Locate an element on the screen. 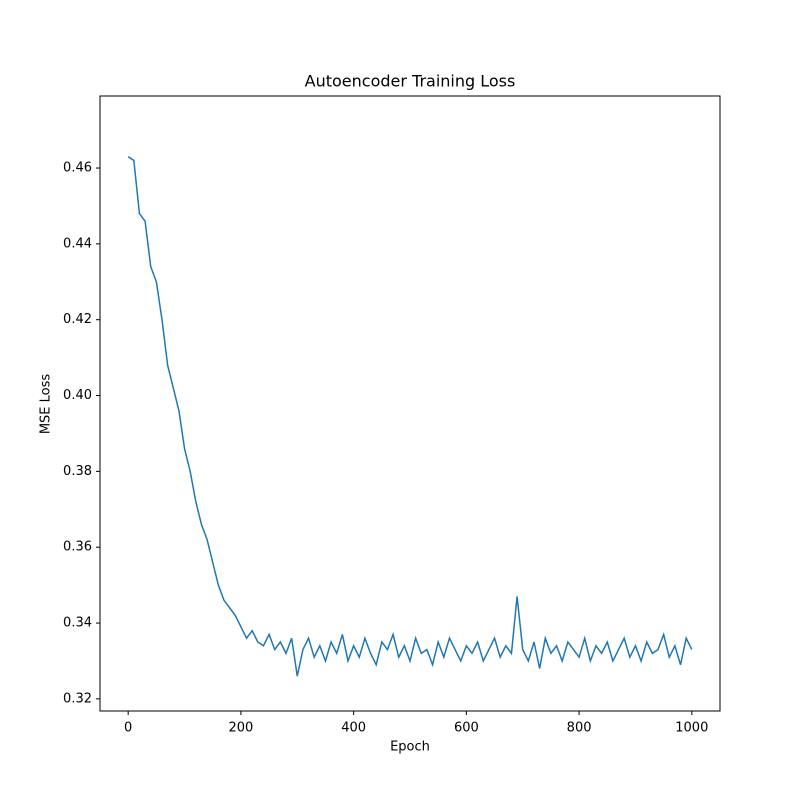 This screenshot has width=800, height=804. y-tick-label: 0.46 is located at coordinates (77, 168).